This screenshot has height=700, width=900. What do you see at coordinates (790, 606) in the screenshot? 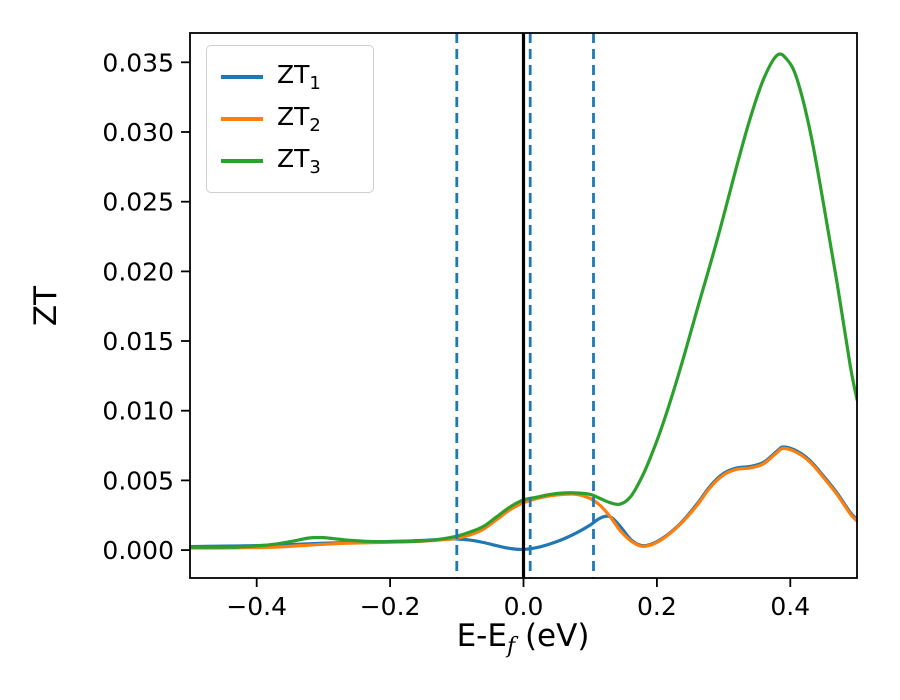
I see `x-tick-label: 0.4` at bounding box center [790, 606].